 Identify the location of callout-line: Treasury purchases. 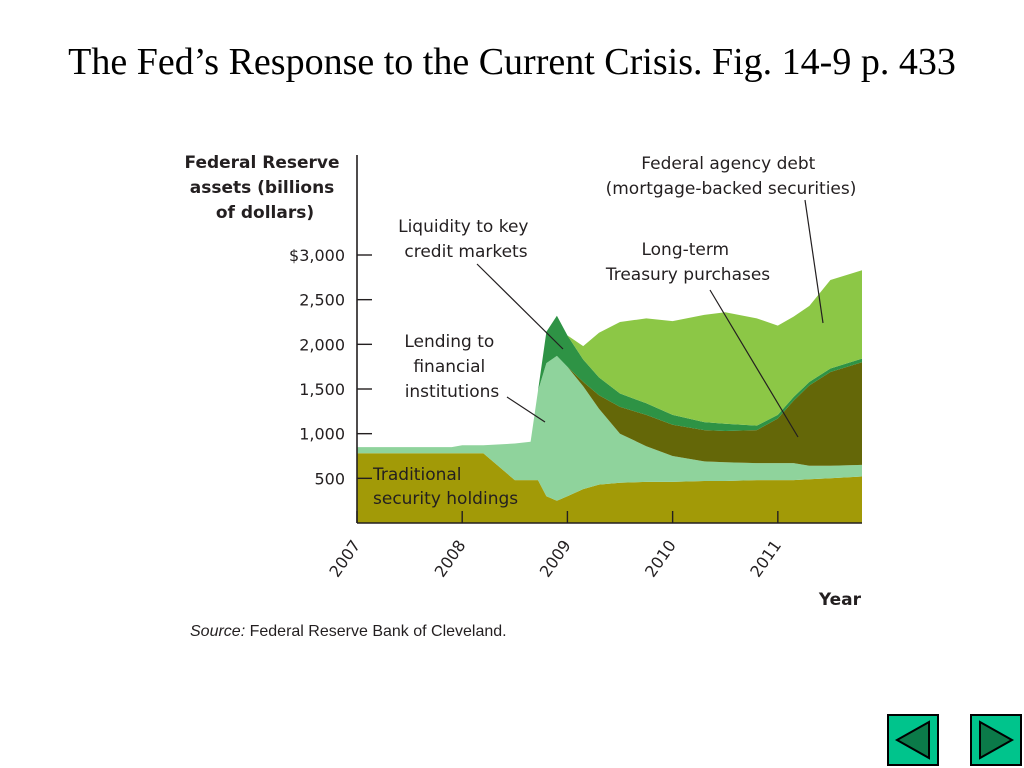
(687, 275).